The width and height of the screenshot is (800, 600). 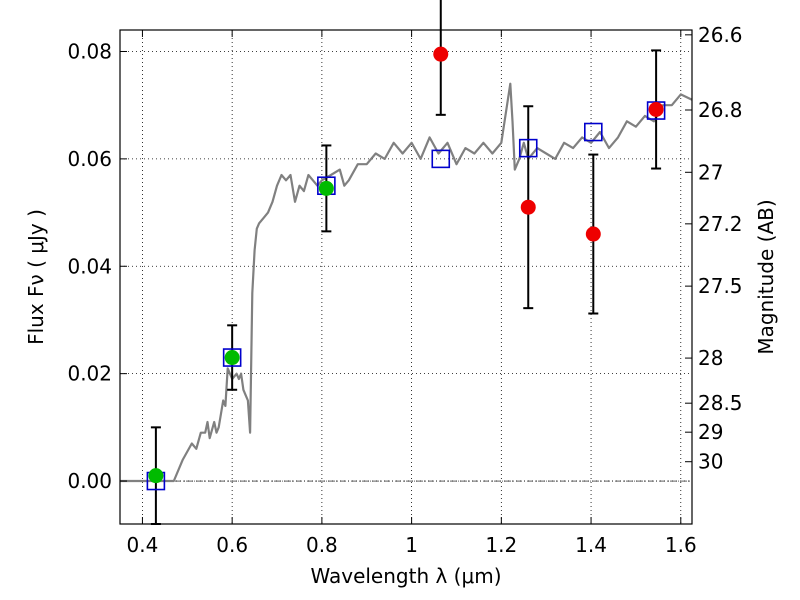 What do you see at coordinates (720, 286) in the screenshot?
I see `y2-tick-label: 27.5` at bounding box center [720, 286].